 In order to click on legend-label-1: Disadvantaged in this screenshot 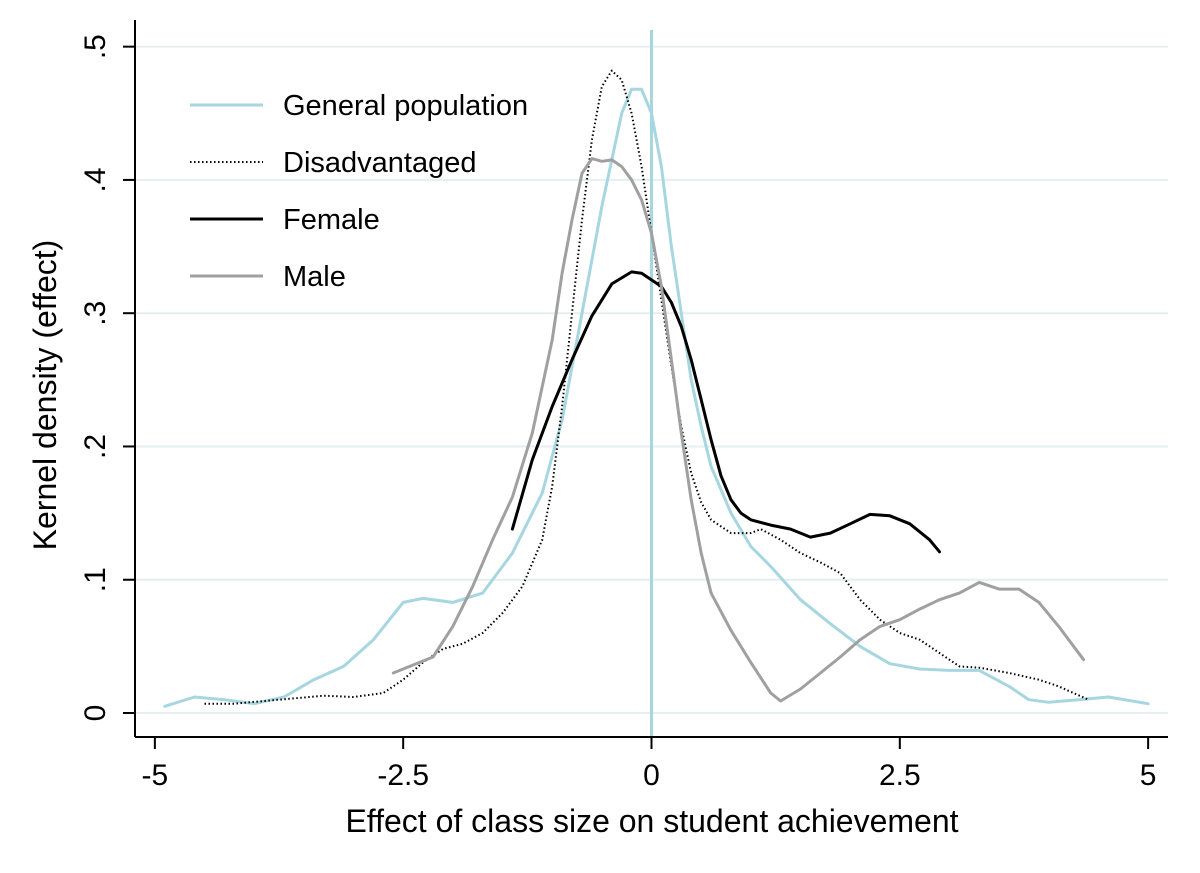, I will do `click(379, 163)`.